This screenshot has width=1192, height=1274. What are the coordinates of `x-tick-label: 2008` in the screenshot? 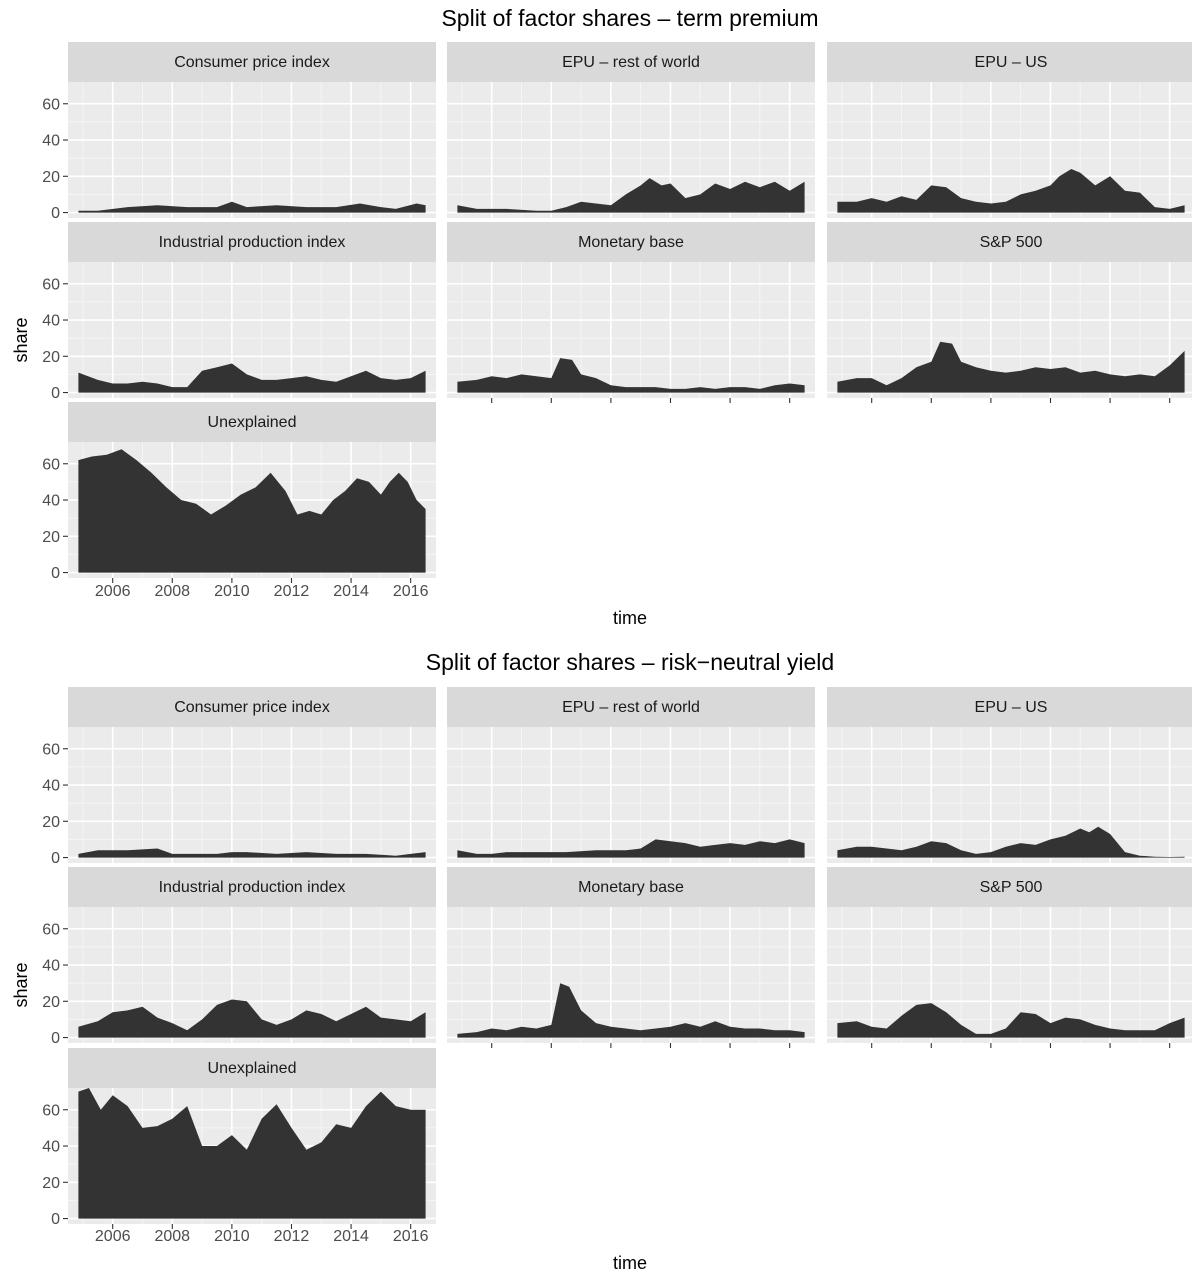 It's located at (172, 1236).